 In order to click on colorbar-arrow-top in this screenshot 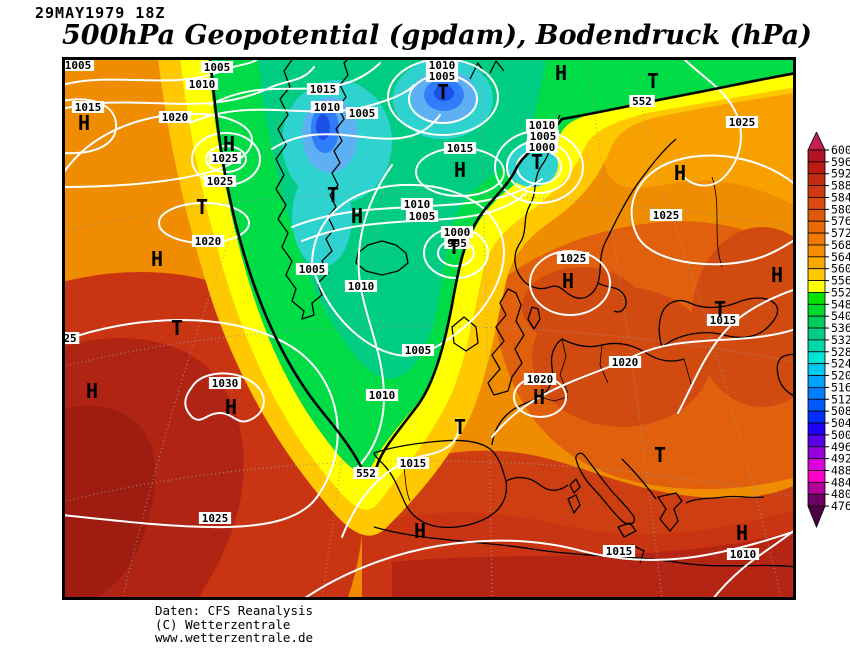, I will do `click(816, 141)`.